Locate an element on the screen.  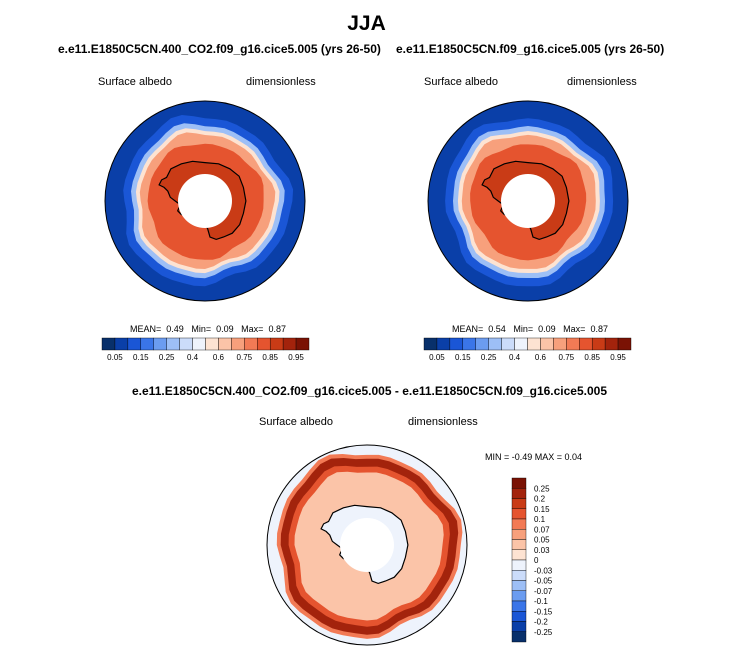
colorbar-tick-label: 0 is located at coordinates (536, 560).